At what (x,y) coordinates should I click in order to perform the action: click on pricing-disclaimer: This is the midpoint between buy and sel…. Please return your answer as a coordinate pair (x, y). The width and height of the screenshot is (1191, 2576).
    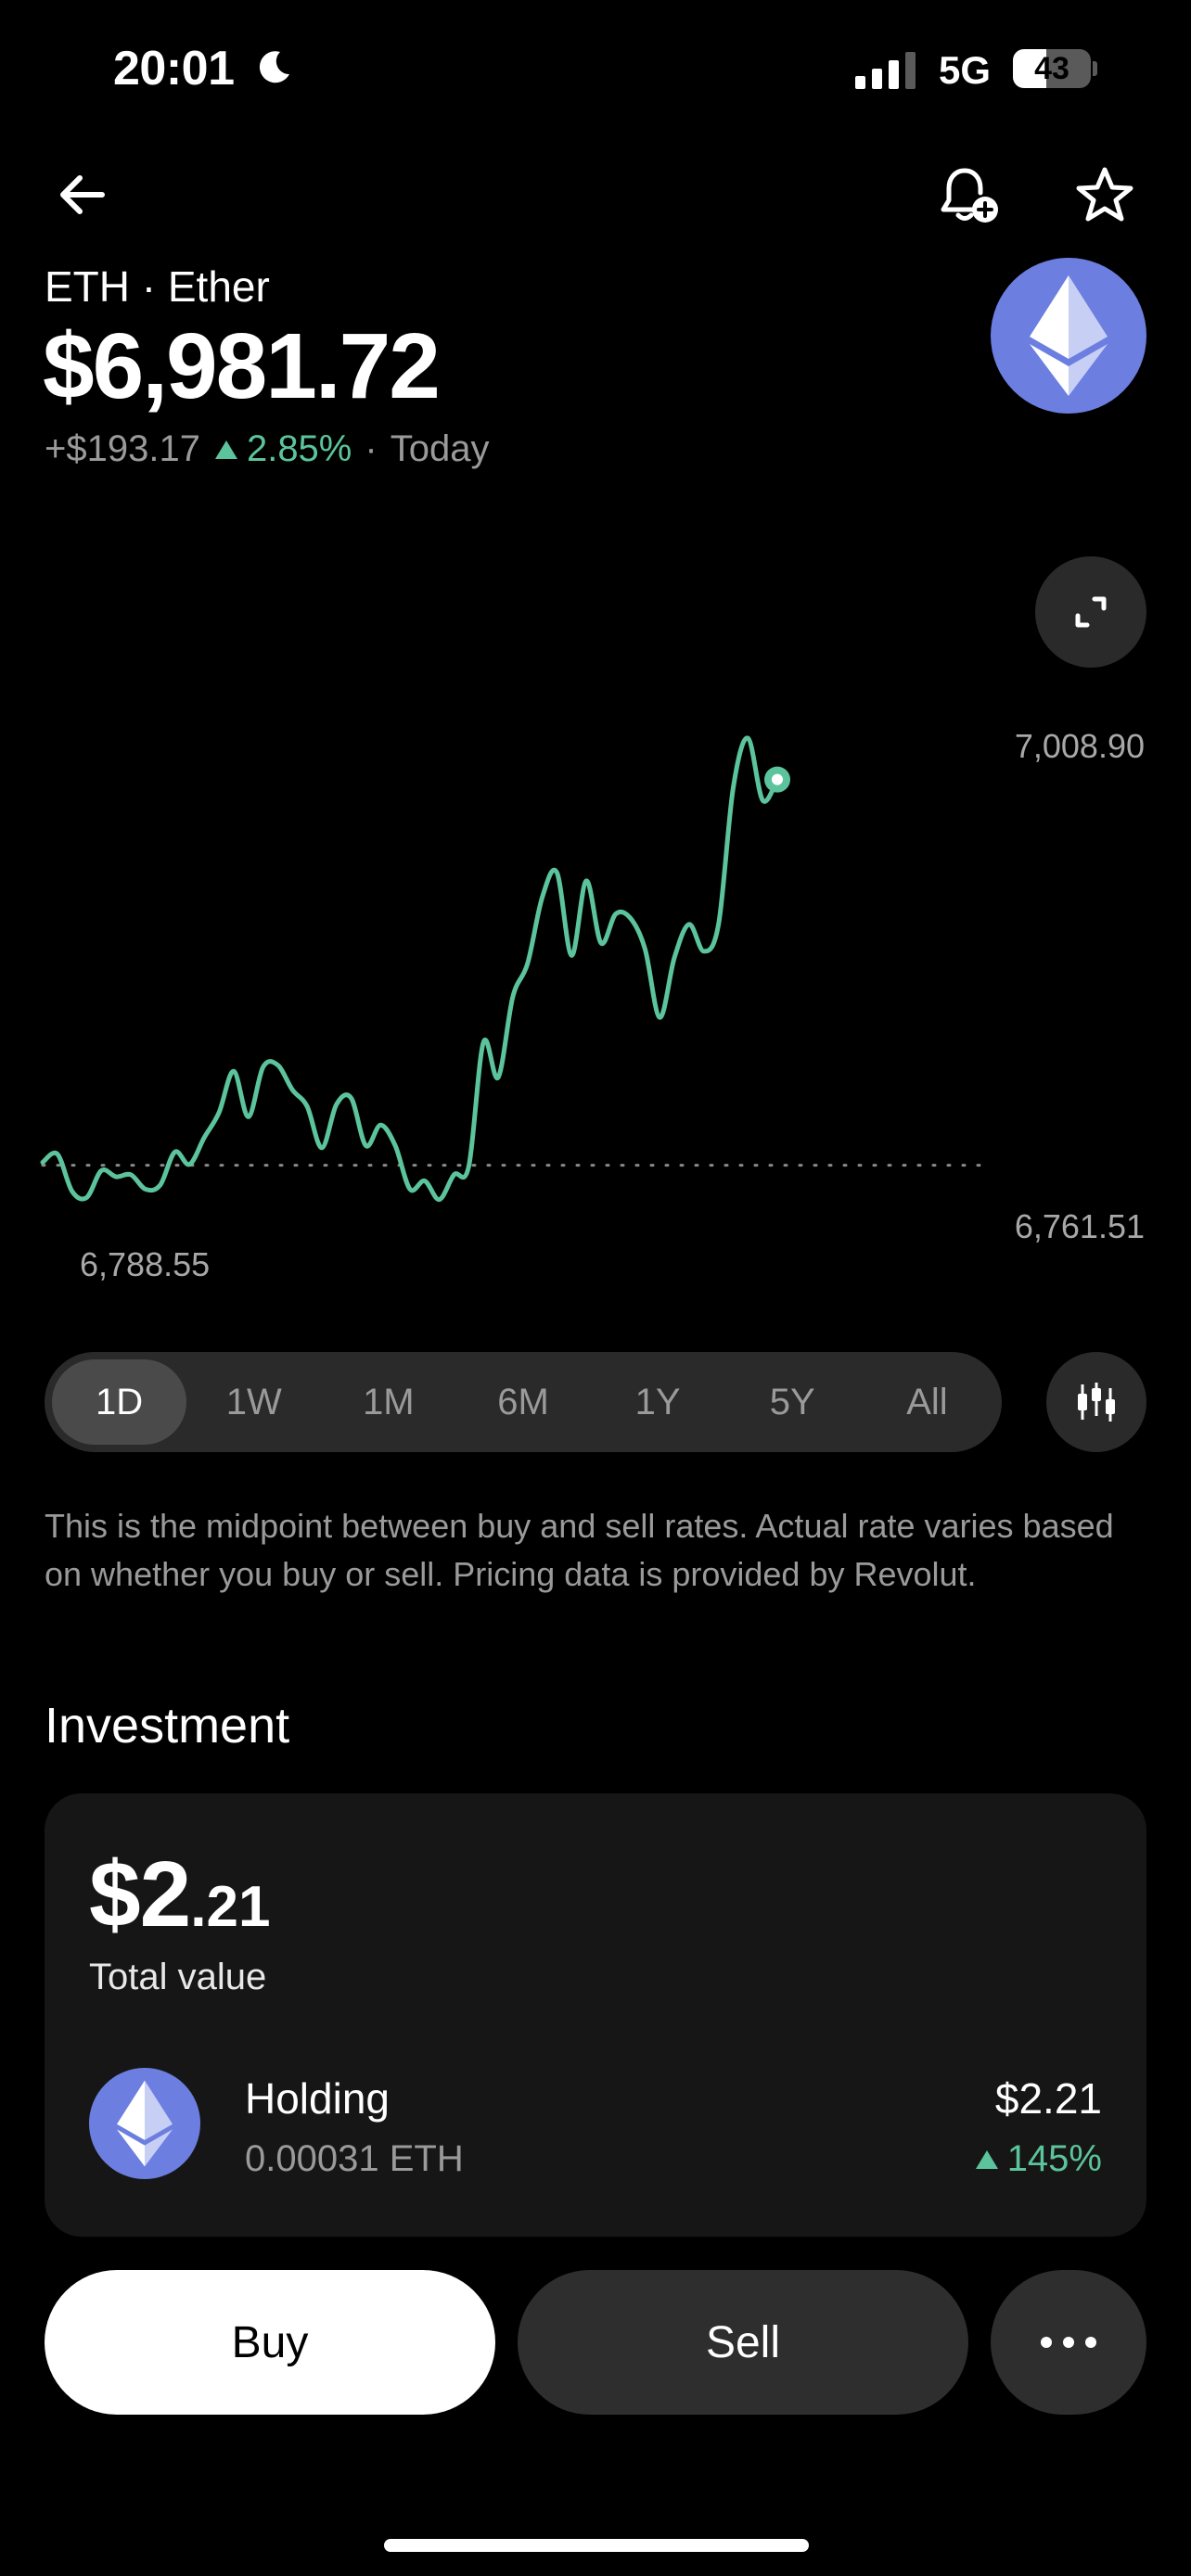
    Looking at the image, I should click on (579, 1550).